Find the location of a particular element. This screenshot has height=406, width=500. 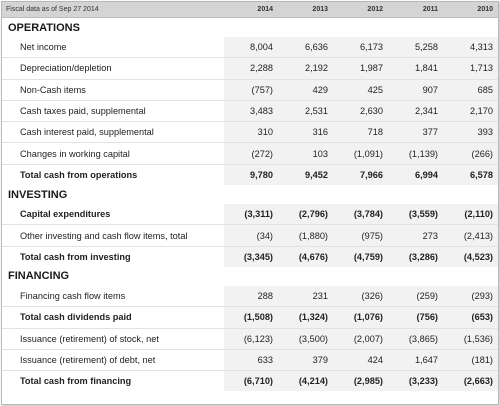

value-cell-2014: 3,483 is located at coordinates (251, 111).